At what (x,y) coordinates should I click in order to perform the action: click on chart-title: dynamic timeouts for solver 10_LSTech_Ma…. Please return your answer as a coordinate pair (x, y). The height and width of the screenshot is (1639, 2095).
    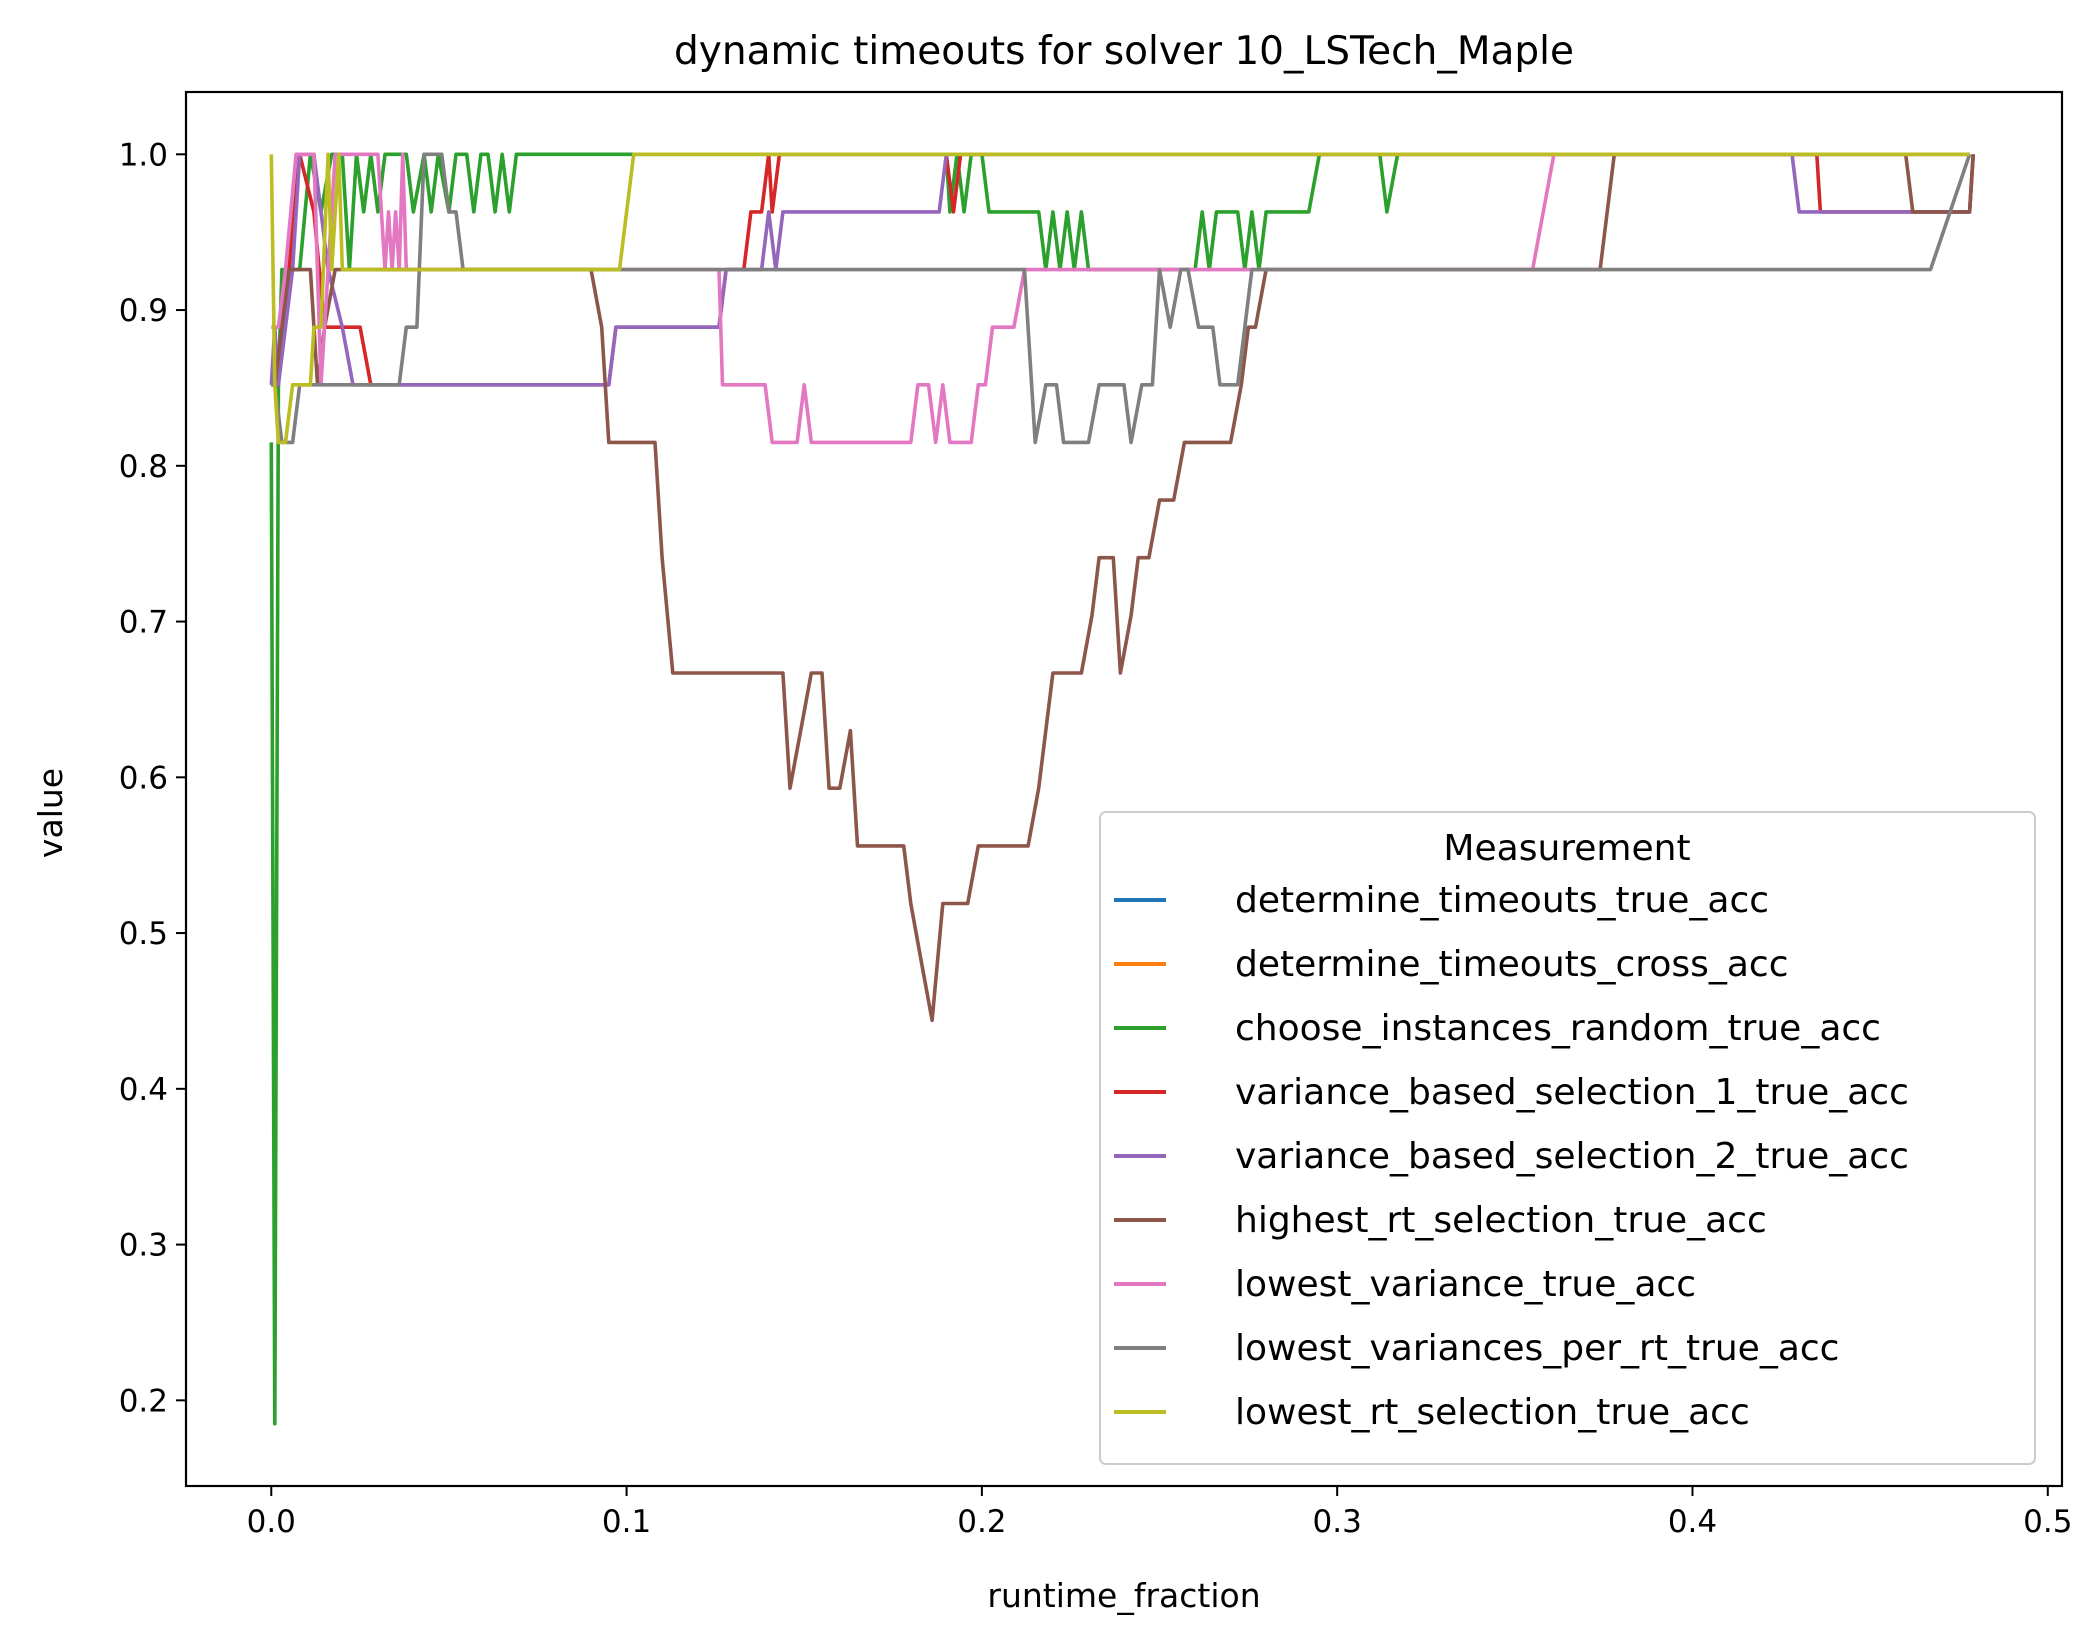
    Looking at the image, I should click on (1124, 51).